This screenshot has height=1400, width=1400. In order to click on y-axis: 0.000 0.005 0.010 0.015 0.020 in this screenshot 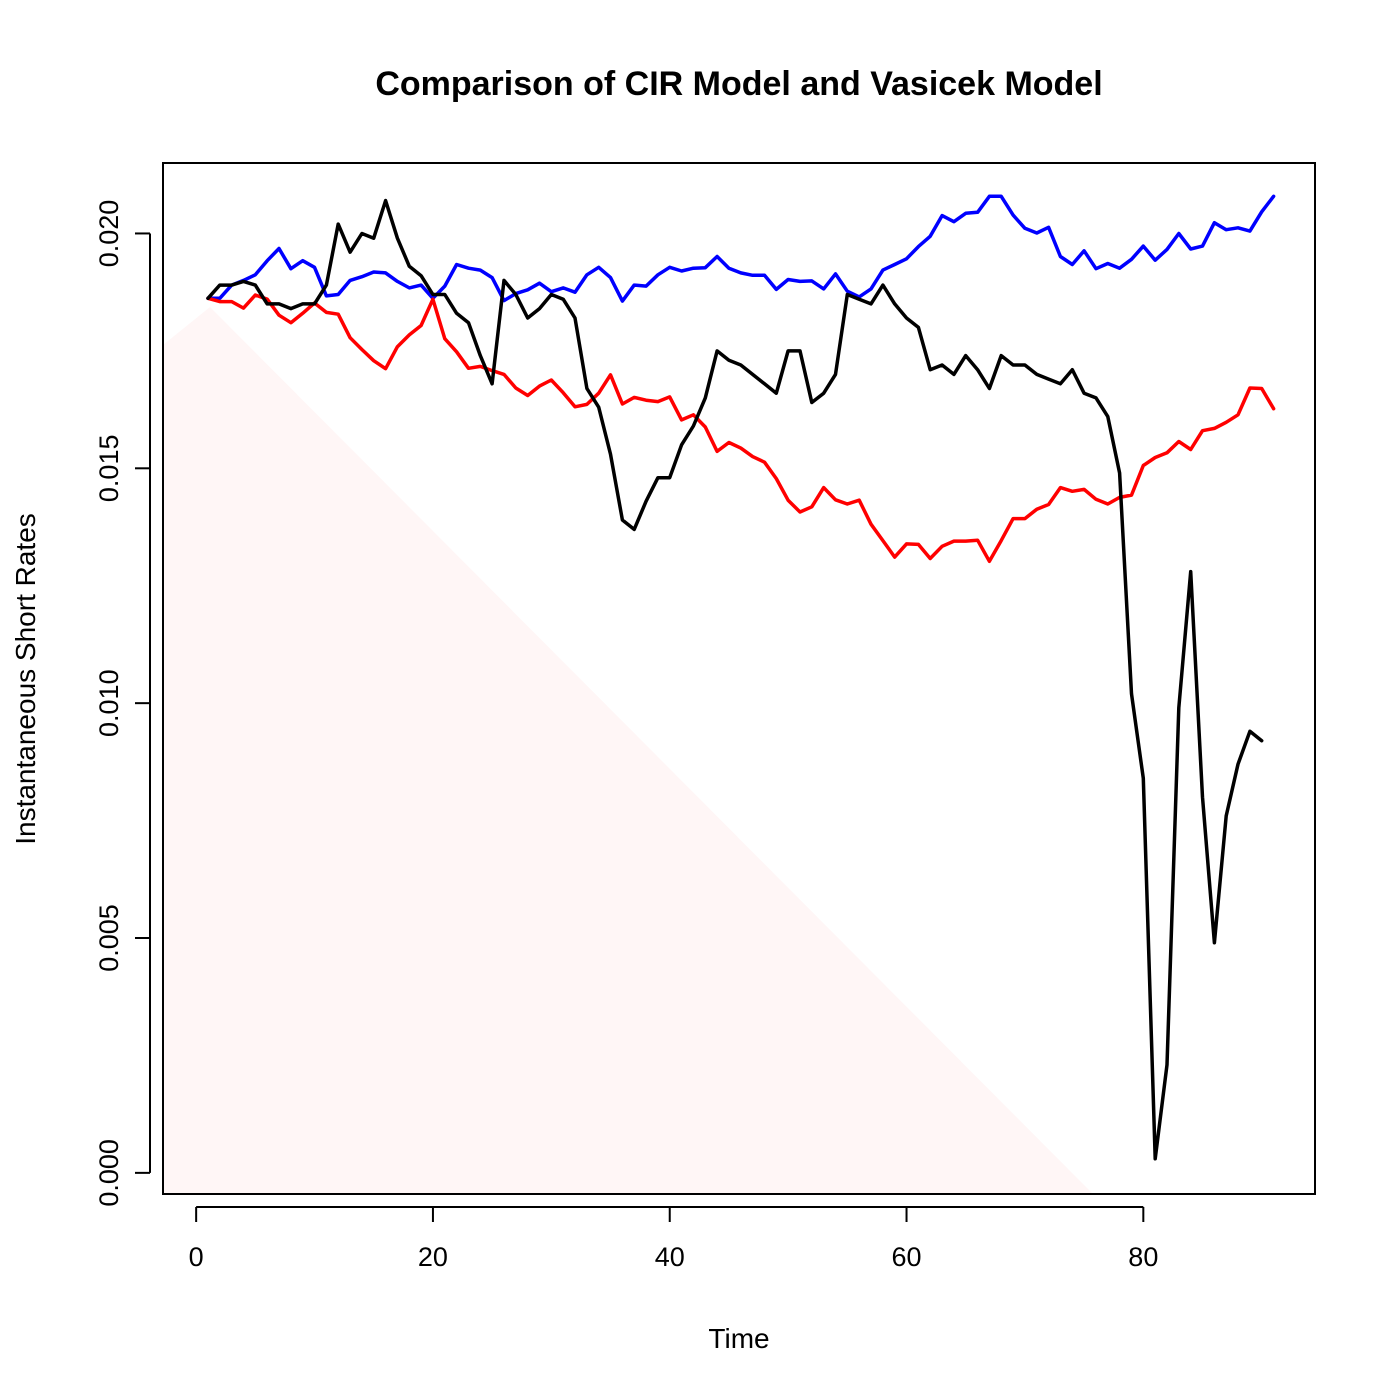, I will do `click(122, 703)`.